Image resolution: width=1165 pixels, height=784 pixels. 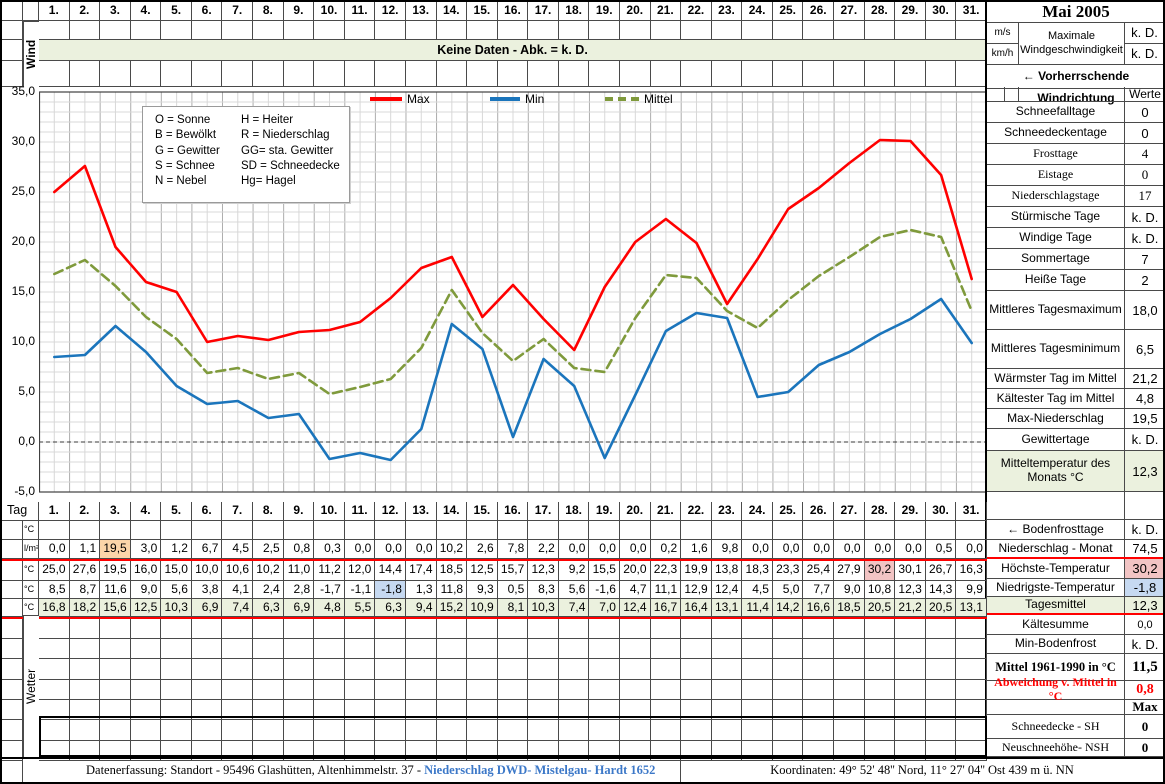 I want to click on mittel-temp-cell: 12,5, so click(x=146, y=608).